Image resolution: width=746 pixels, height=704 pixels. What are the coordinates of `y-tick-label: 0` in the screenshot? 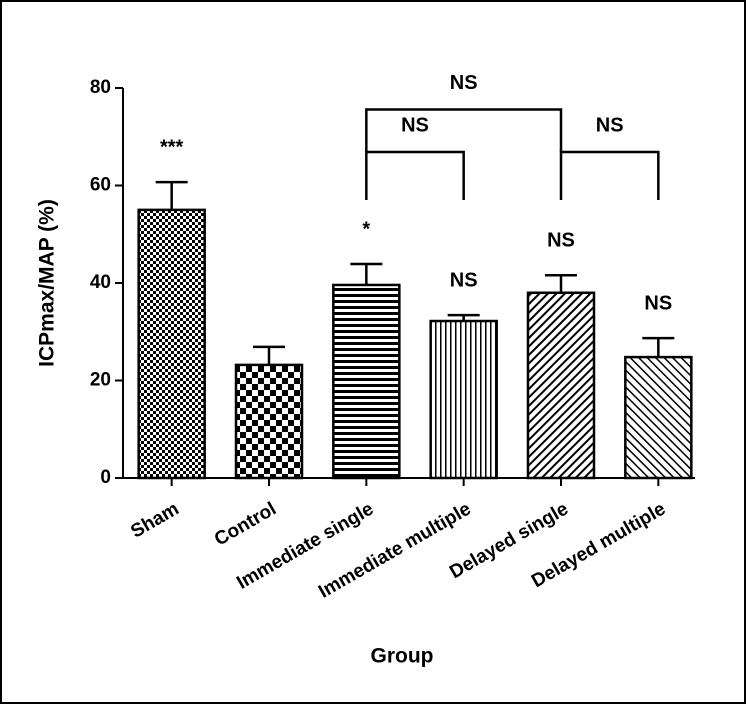 It's located at (105, 477).